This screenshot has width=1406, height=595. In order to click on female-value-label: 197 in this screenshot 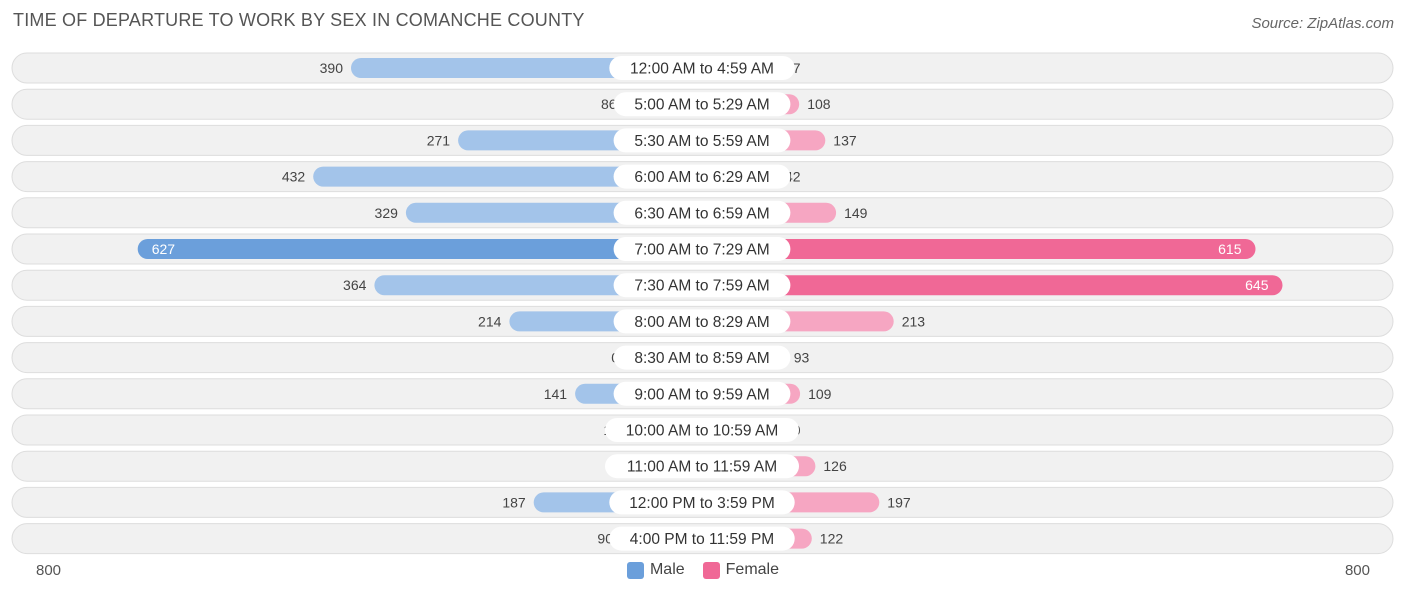, I will do `click(899, 502)`.